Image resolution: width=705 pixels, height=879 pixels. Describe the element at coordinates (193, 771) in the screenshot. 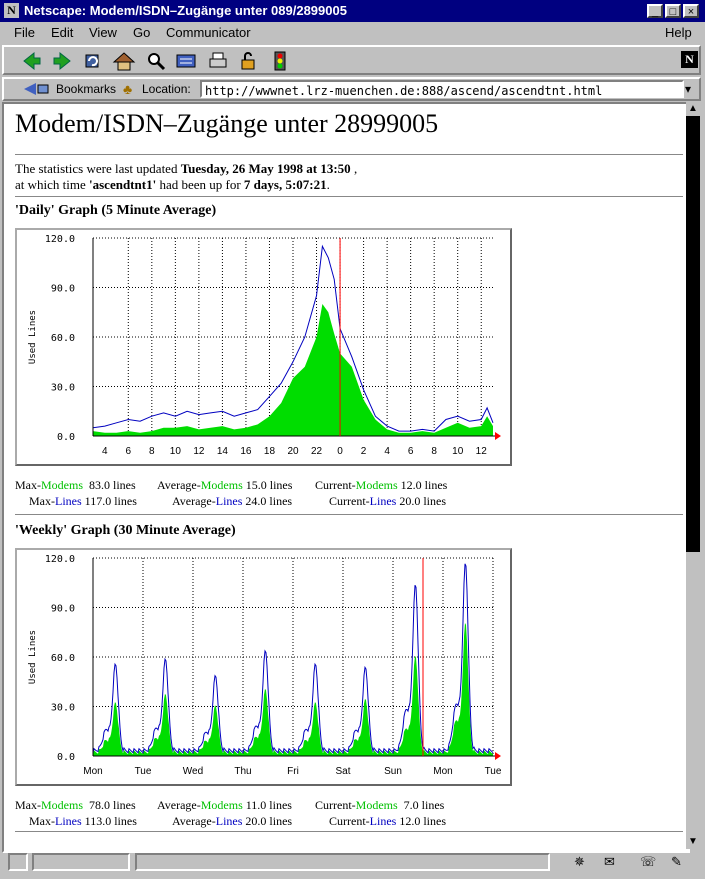

I see `x-tick-label: Wed` at that location.